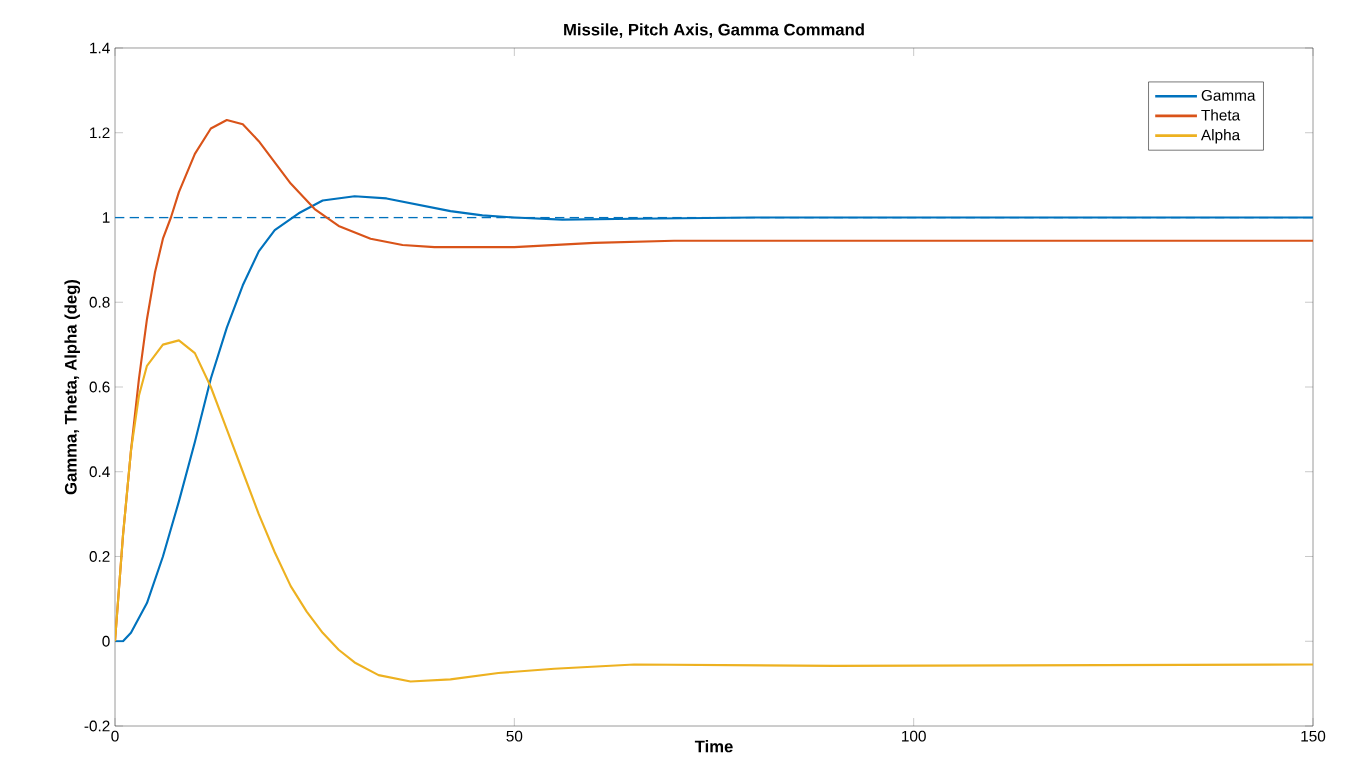  What do you see at coordinates (1220, 136) in the screenshot?
I see `legend-label: Alpha` at bounding box center [1220, 136].